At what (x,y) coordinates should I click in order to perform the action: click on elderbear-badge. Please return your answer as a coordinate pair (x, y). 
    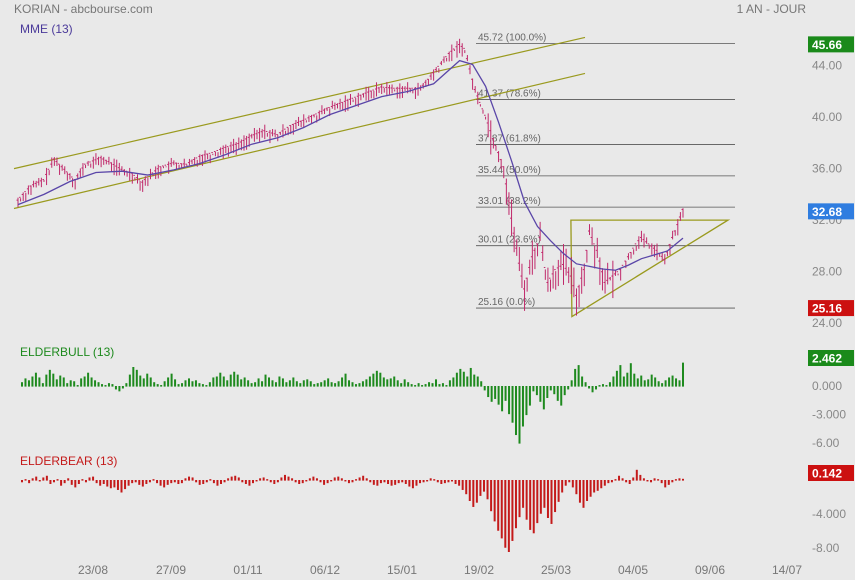
    Looking at the image, I should click on (831, 473).